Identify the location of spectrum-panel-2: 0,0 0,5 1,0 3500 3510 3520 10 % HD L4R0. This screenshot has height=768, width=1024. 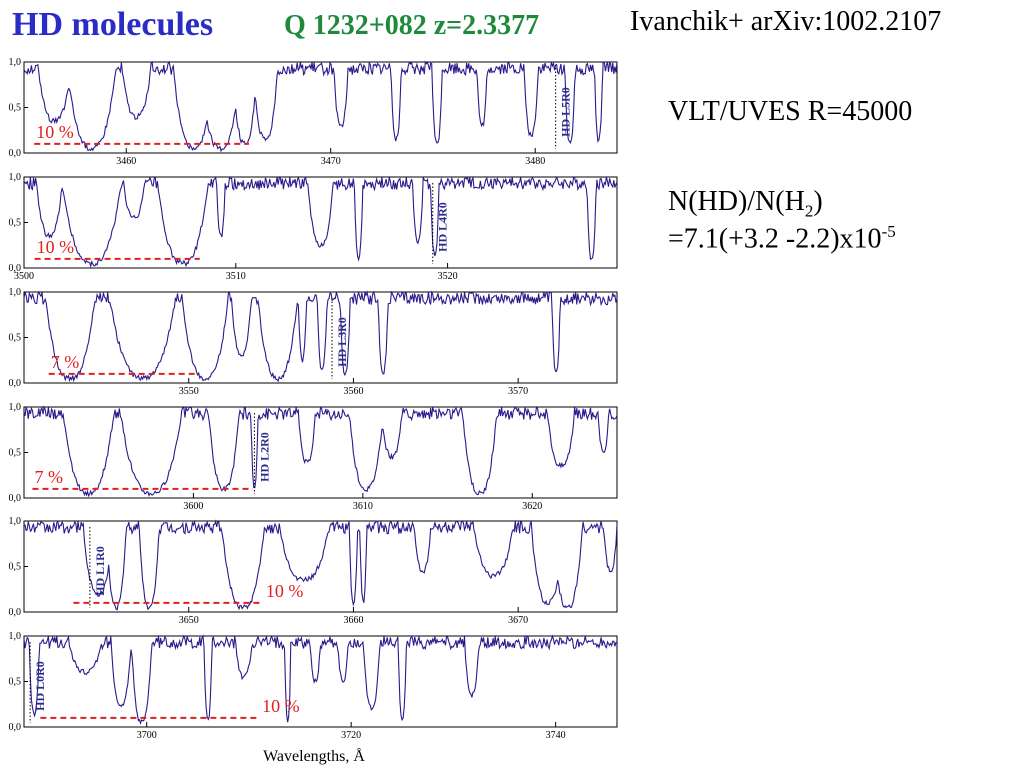
(313, 227).